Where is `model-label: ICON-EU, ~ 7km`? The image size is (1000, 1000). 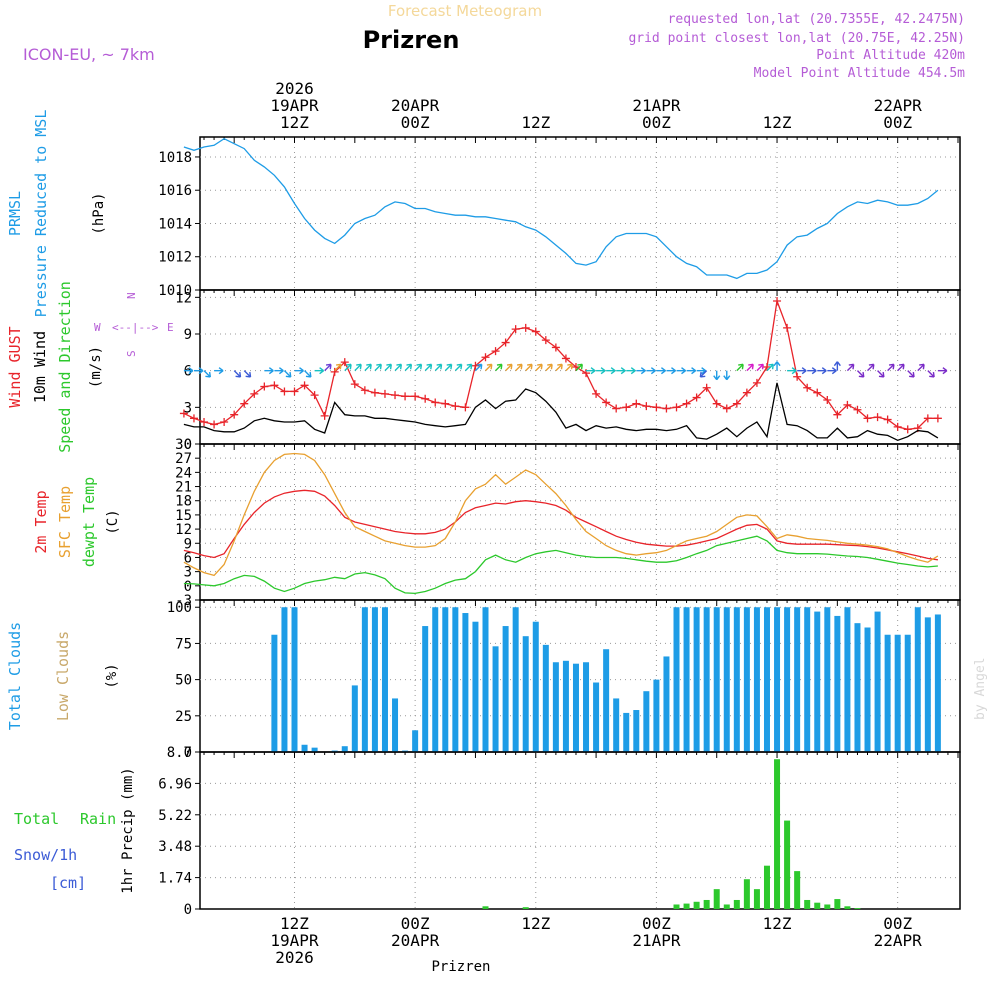 model-label: ICON-EU, ~ 7km is located at coordinates (89, 54).